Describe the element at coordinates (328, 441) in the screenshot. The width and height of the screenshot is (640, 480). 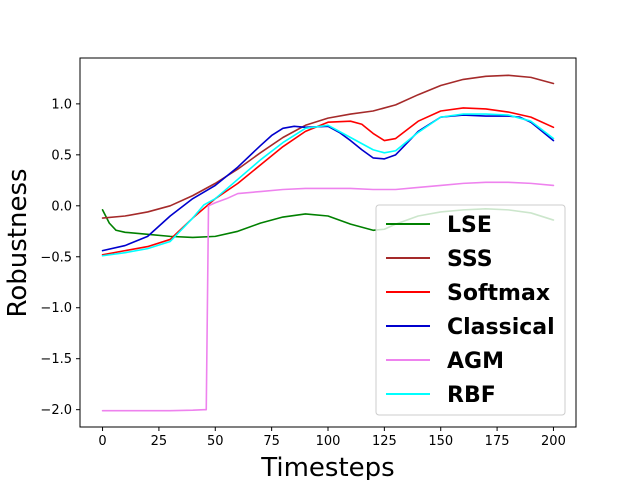
I see `x-tick-label: 100` at that location.